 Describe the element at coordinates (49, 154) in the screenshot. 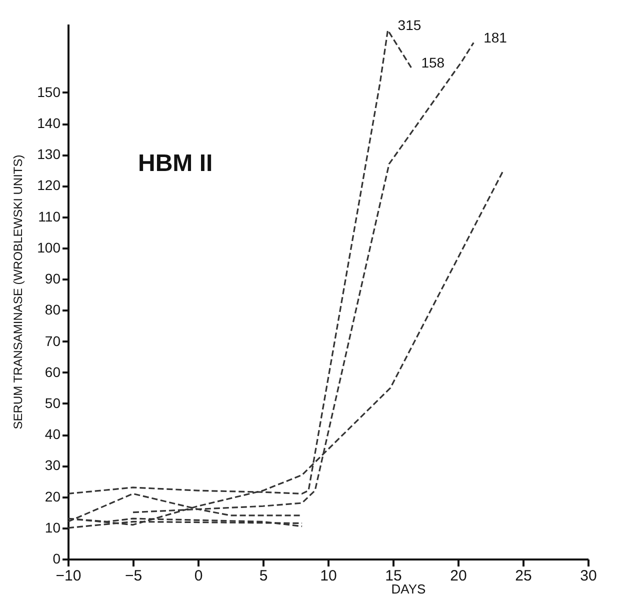

I see `y-tick-label: 130` at that location.